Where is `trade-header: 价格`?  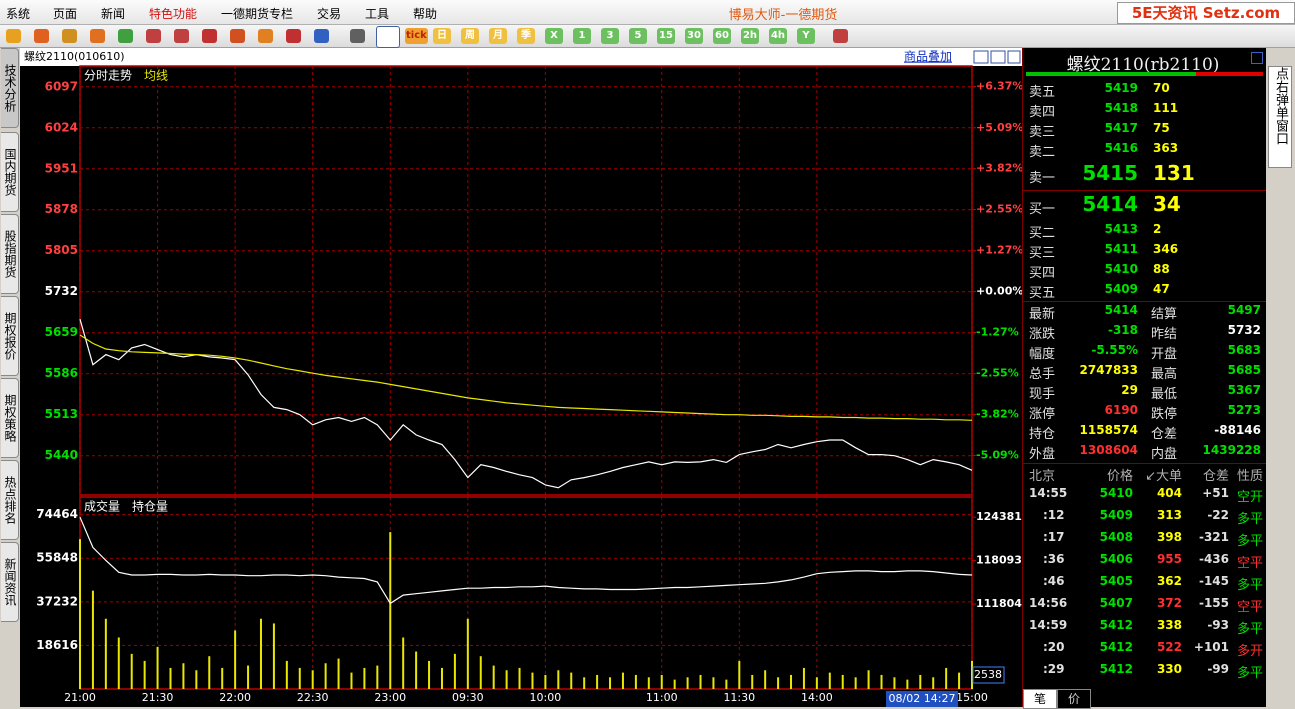
trade-header: 价格 is located at coordinates (1119, 476).